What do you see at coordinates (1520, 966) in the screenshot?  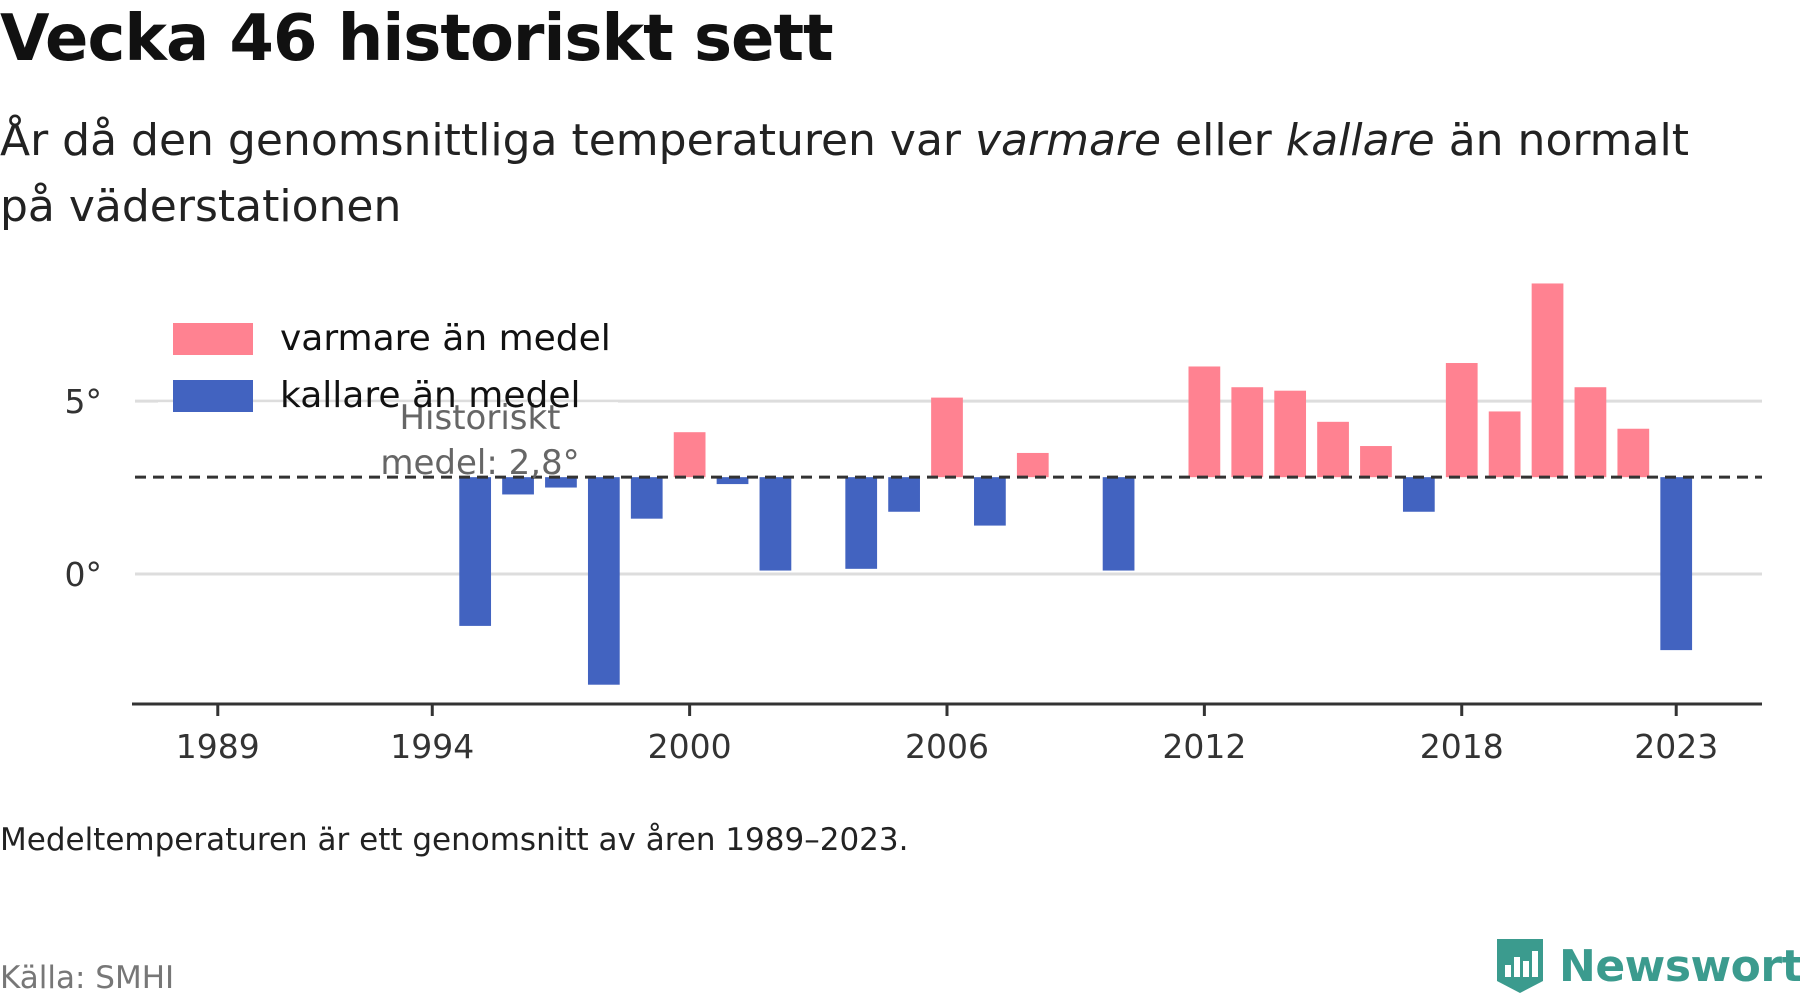 I see `newsworthy-logo-icon` at bounding box center [1520, 966].